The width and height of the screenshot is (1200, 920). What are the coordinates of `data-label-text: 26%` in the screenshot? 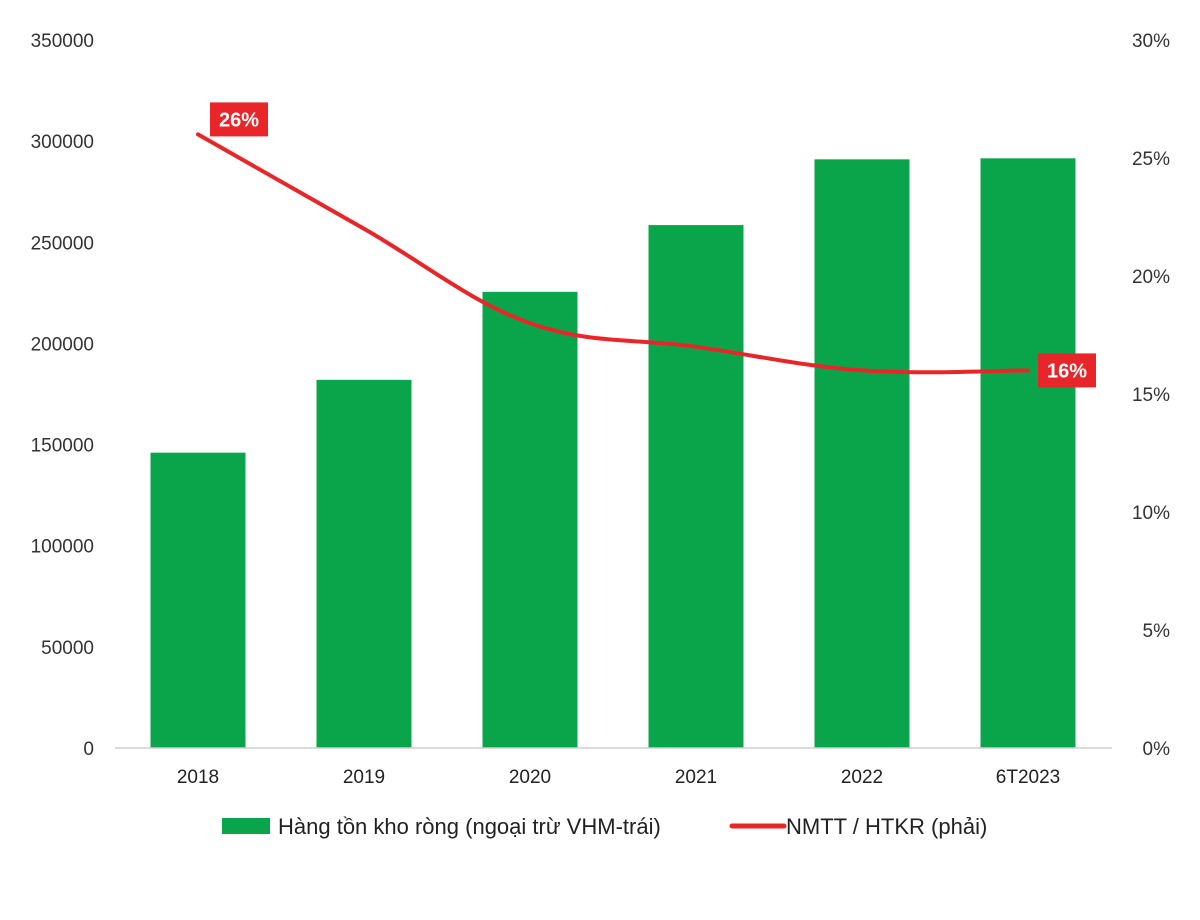 It's located at (239, 120).